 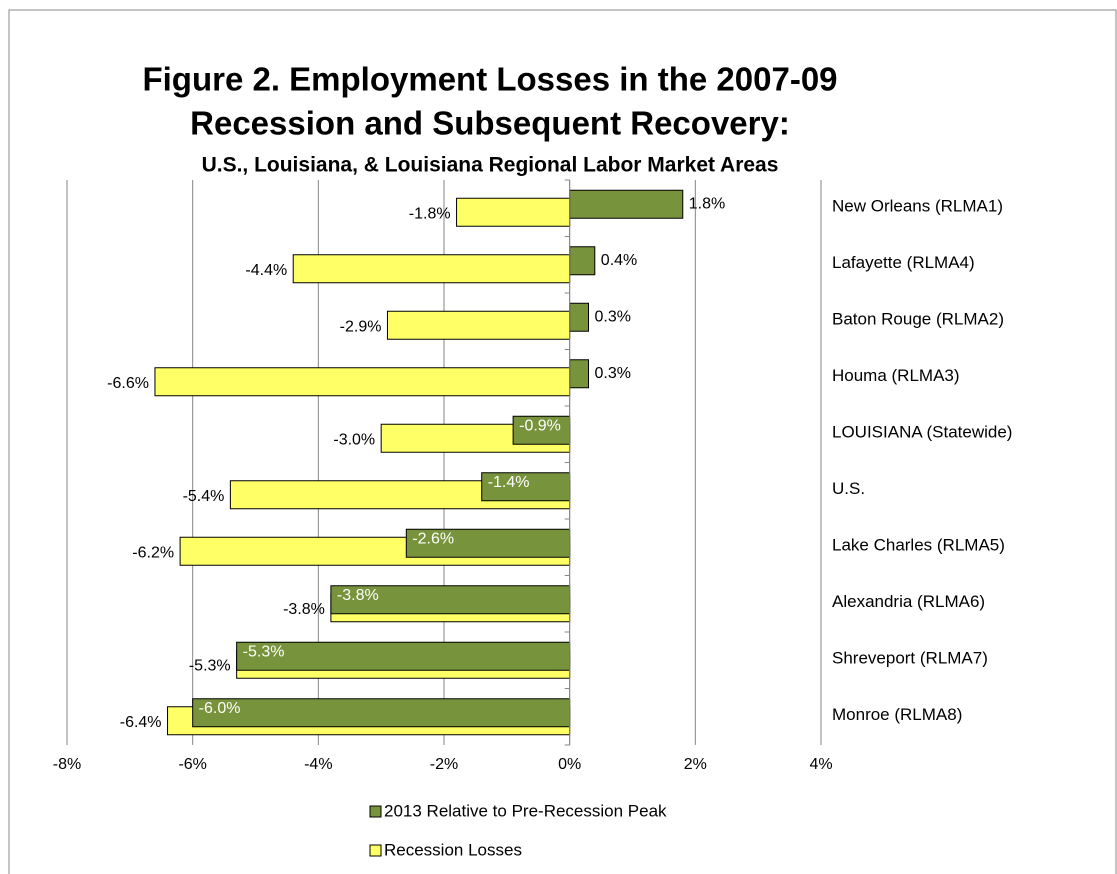 I want to click on data-label: -6.0%, so click(x=220, y=708).